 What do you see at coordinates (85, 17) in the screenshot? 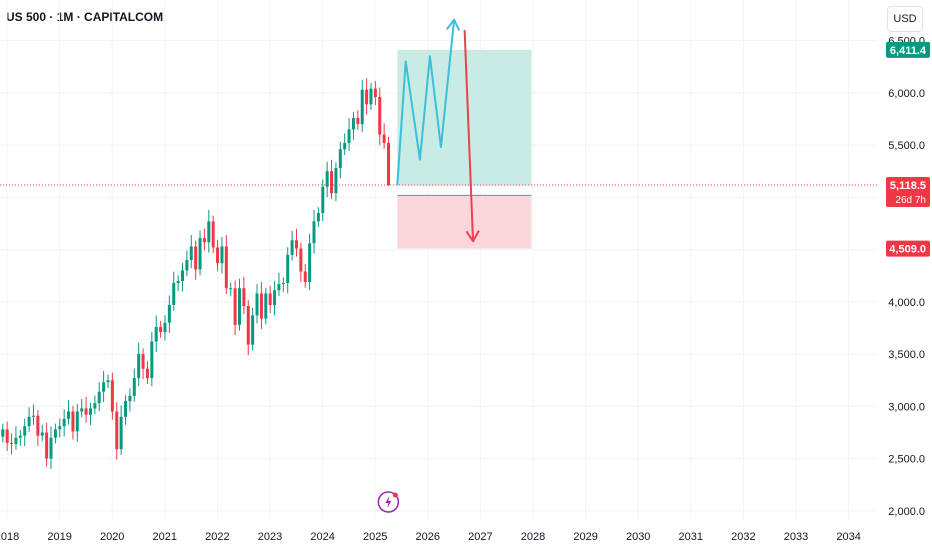
I see `symbol-title: US 500 · 1M · CAPITALCOM` at bounding box center [85, 17].